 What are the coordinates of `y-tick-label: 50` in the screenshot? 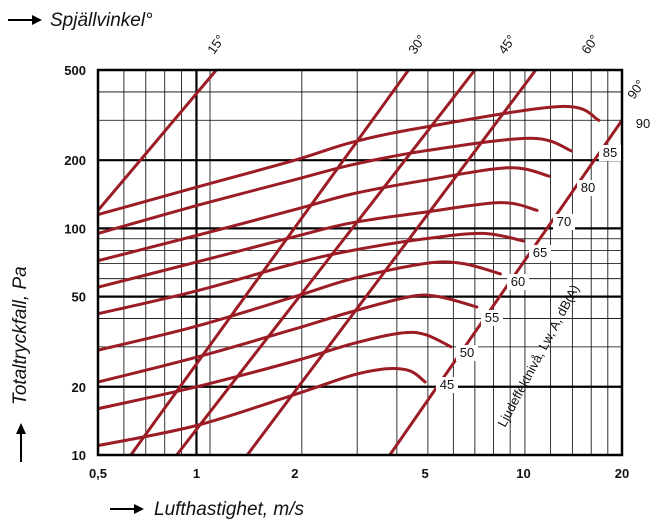 It's located at (79, 297).